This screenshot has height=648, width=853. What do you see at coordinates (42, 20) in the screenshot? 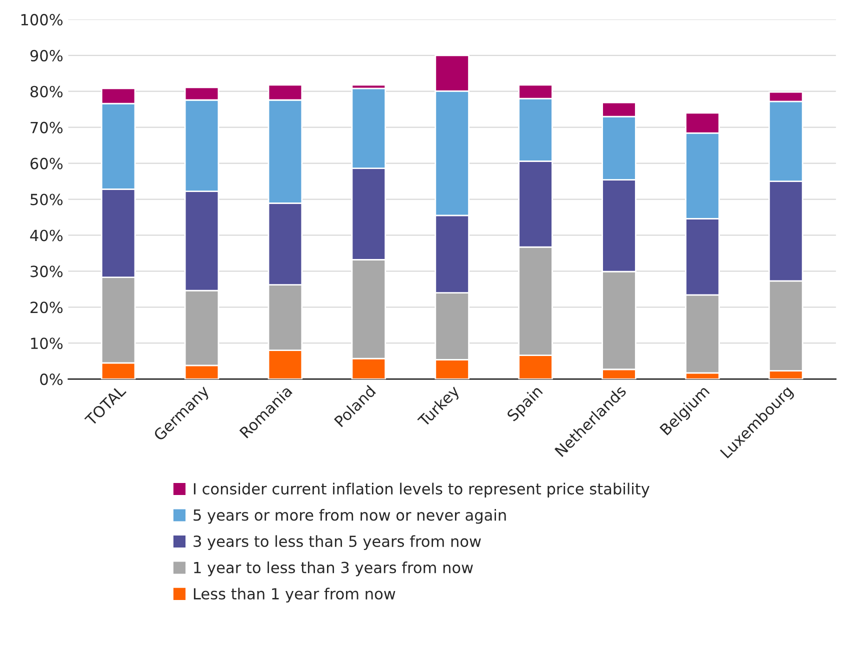
I see `y-tick-label: 100%` at bounding box center [42, 20].